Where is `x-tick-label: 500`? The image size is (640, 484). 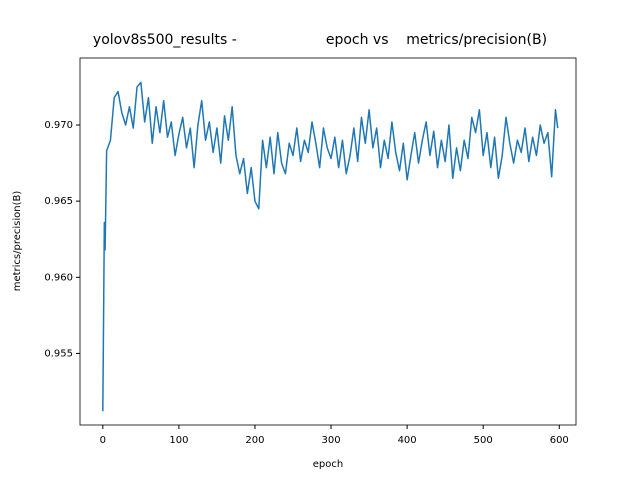 x-tick-label: 500 is located at coordinates (483, 440).